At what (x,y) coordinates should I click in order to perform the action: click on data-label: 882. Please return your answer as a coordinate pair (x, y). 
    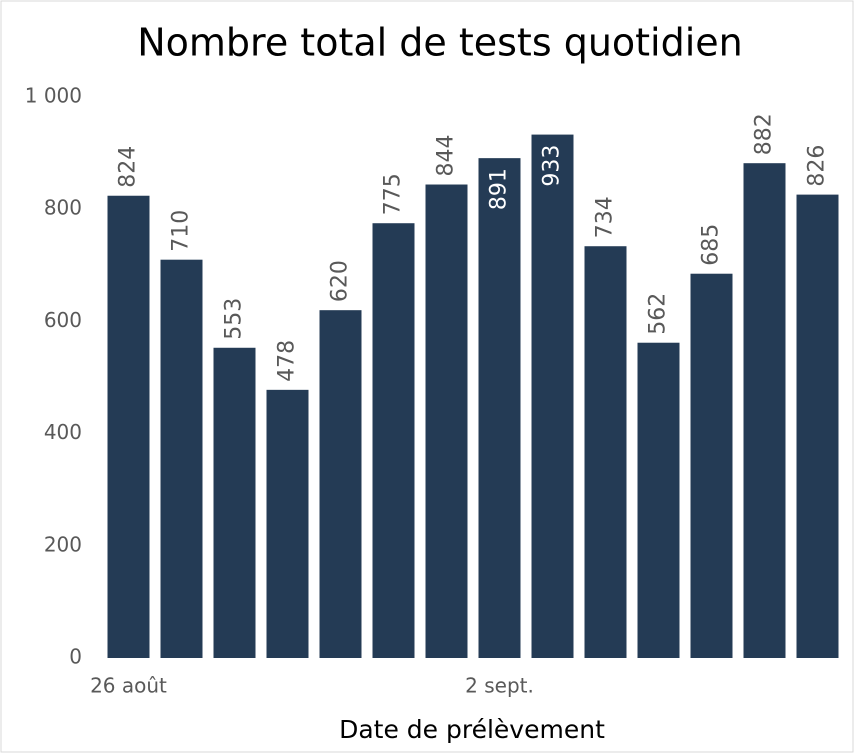
    Looking at the image, I should click on (764, 134).